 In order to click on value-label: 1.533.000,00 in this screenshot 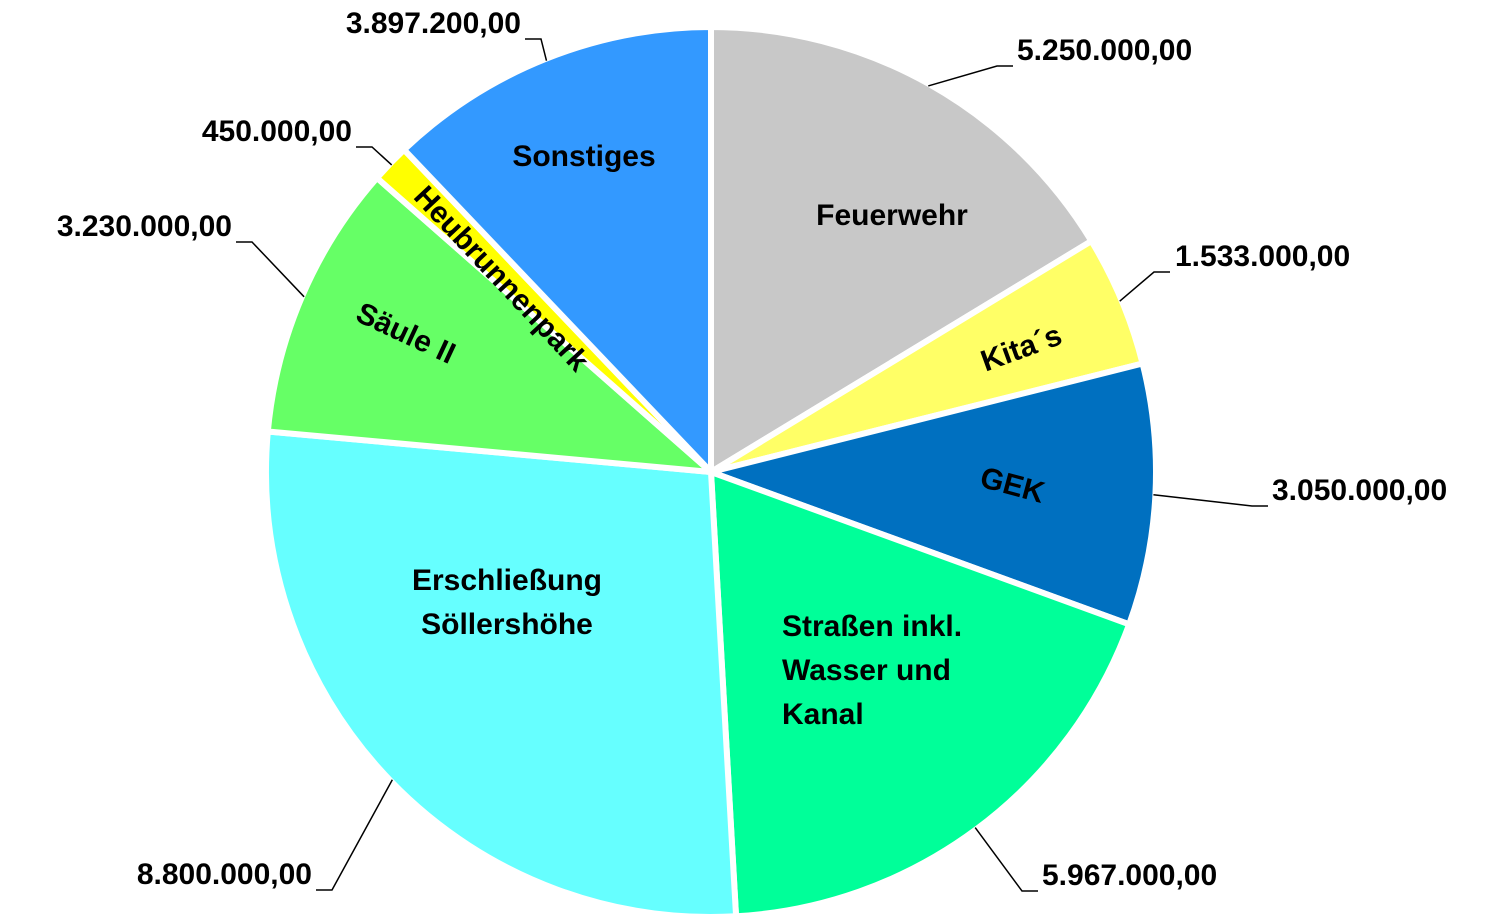, I will do `click(1262, 256)`.